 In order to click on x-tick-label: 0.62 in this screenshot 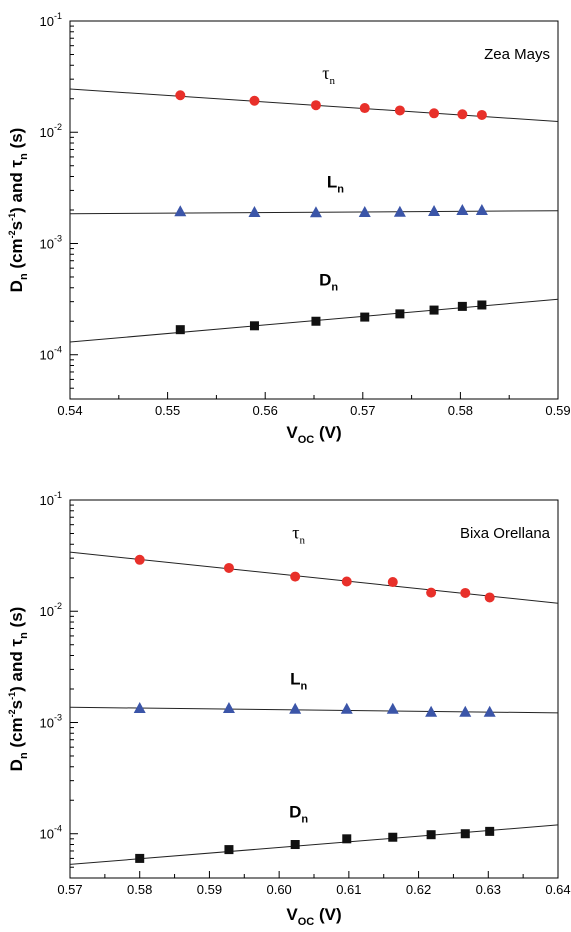, I will do `click(418, 889)`.